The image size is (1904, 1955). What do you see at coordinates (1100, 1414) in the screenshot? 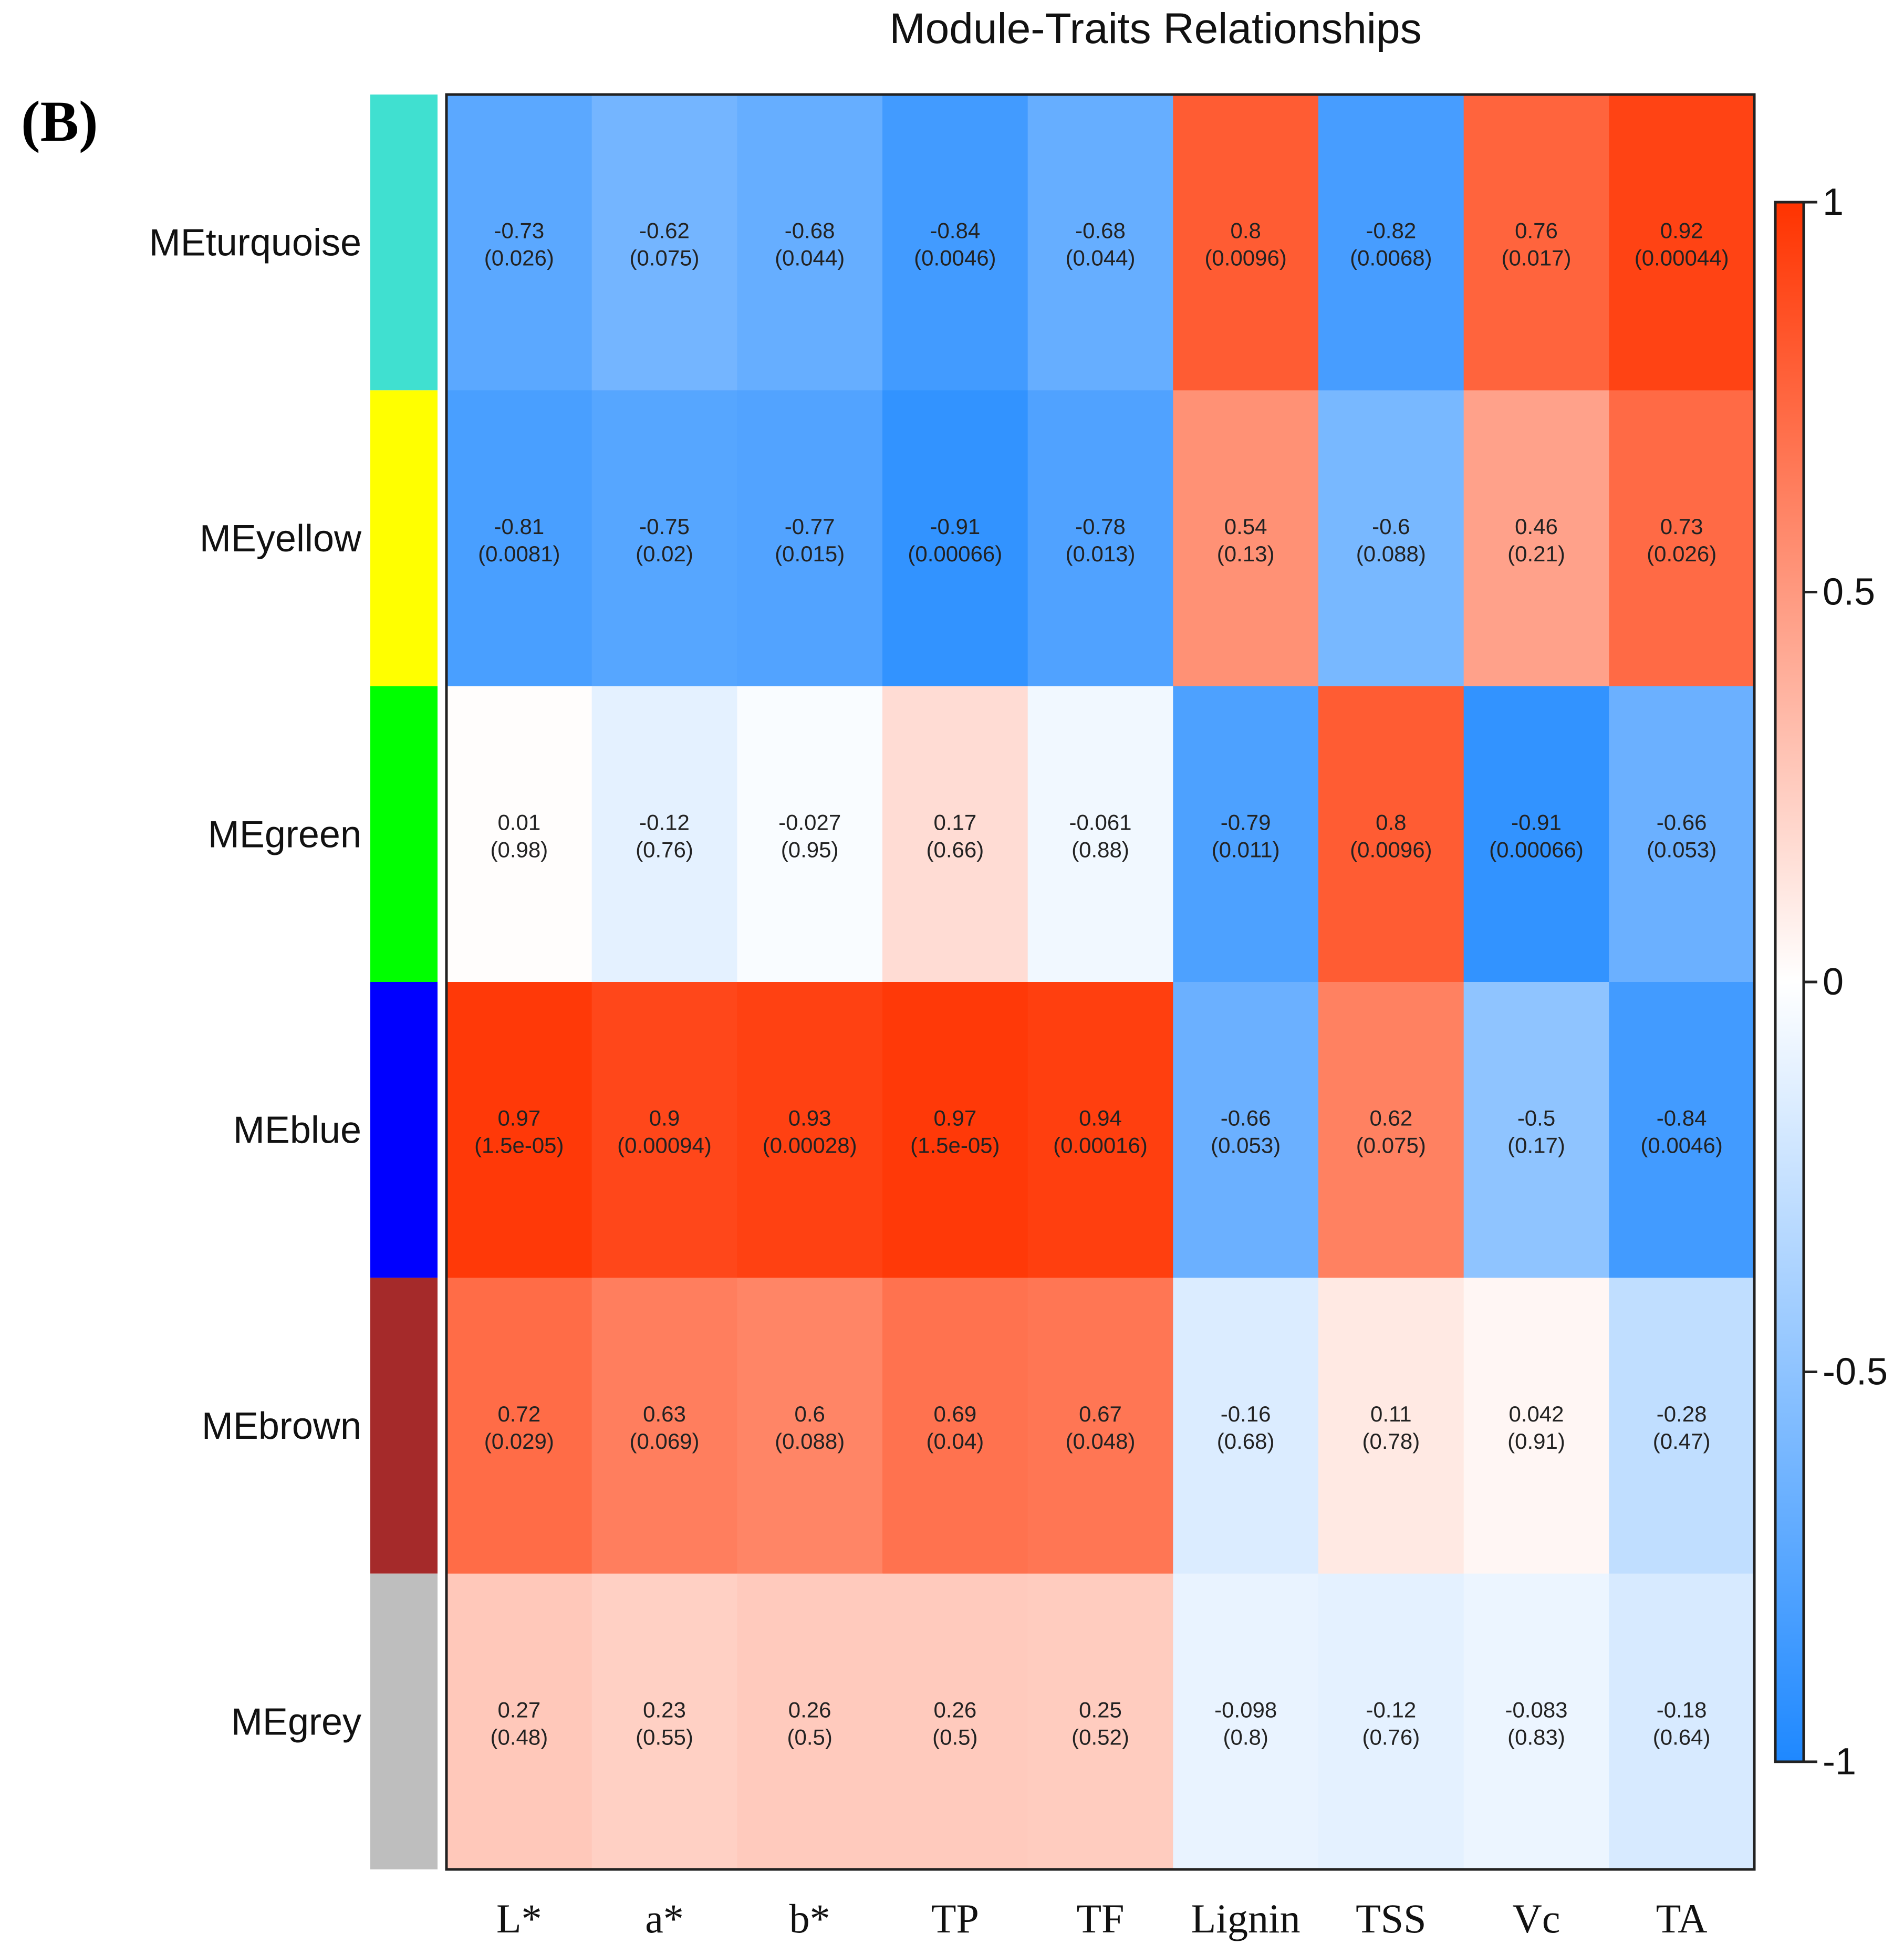
I see `cell-correlation: 0.67` at bounding box center [1100, 1414].